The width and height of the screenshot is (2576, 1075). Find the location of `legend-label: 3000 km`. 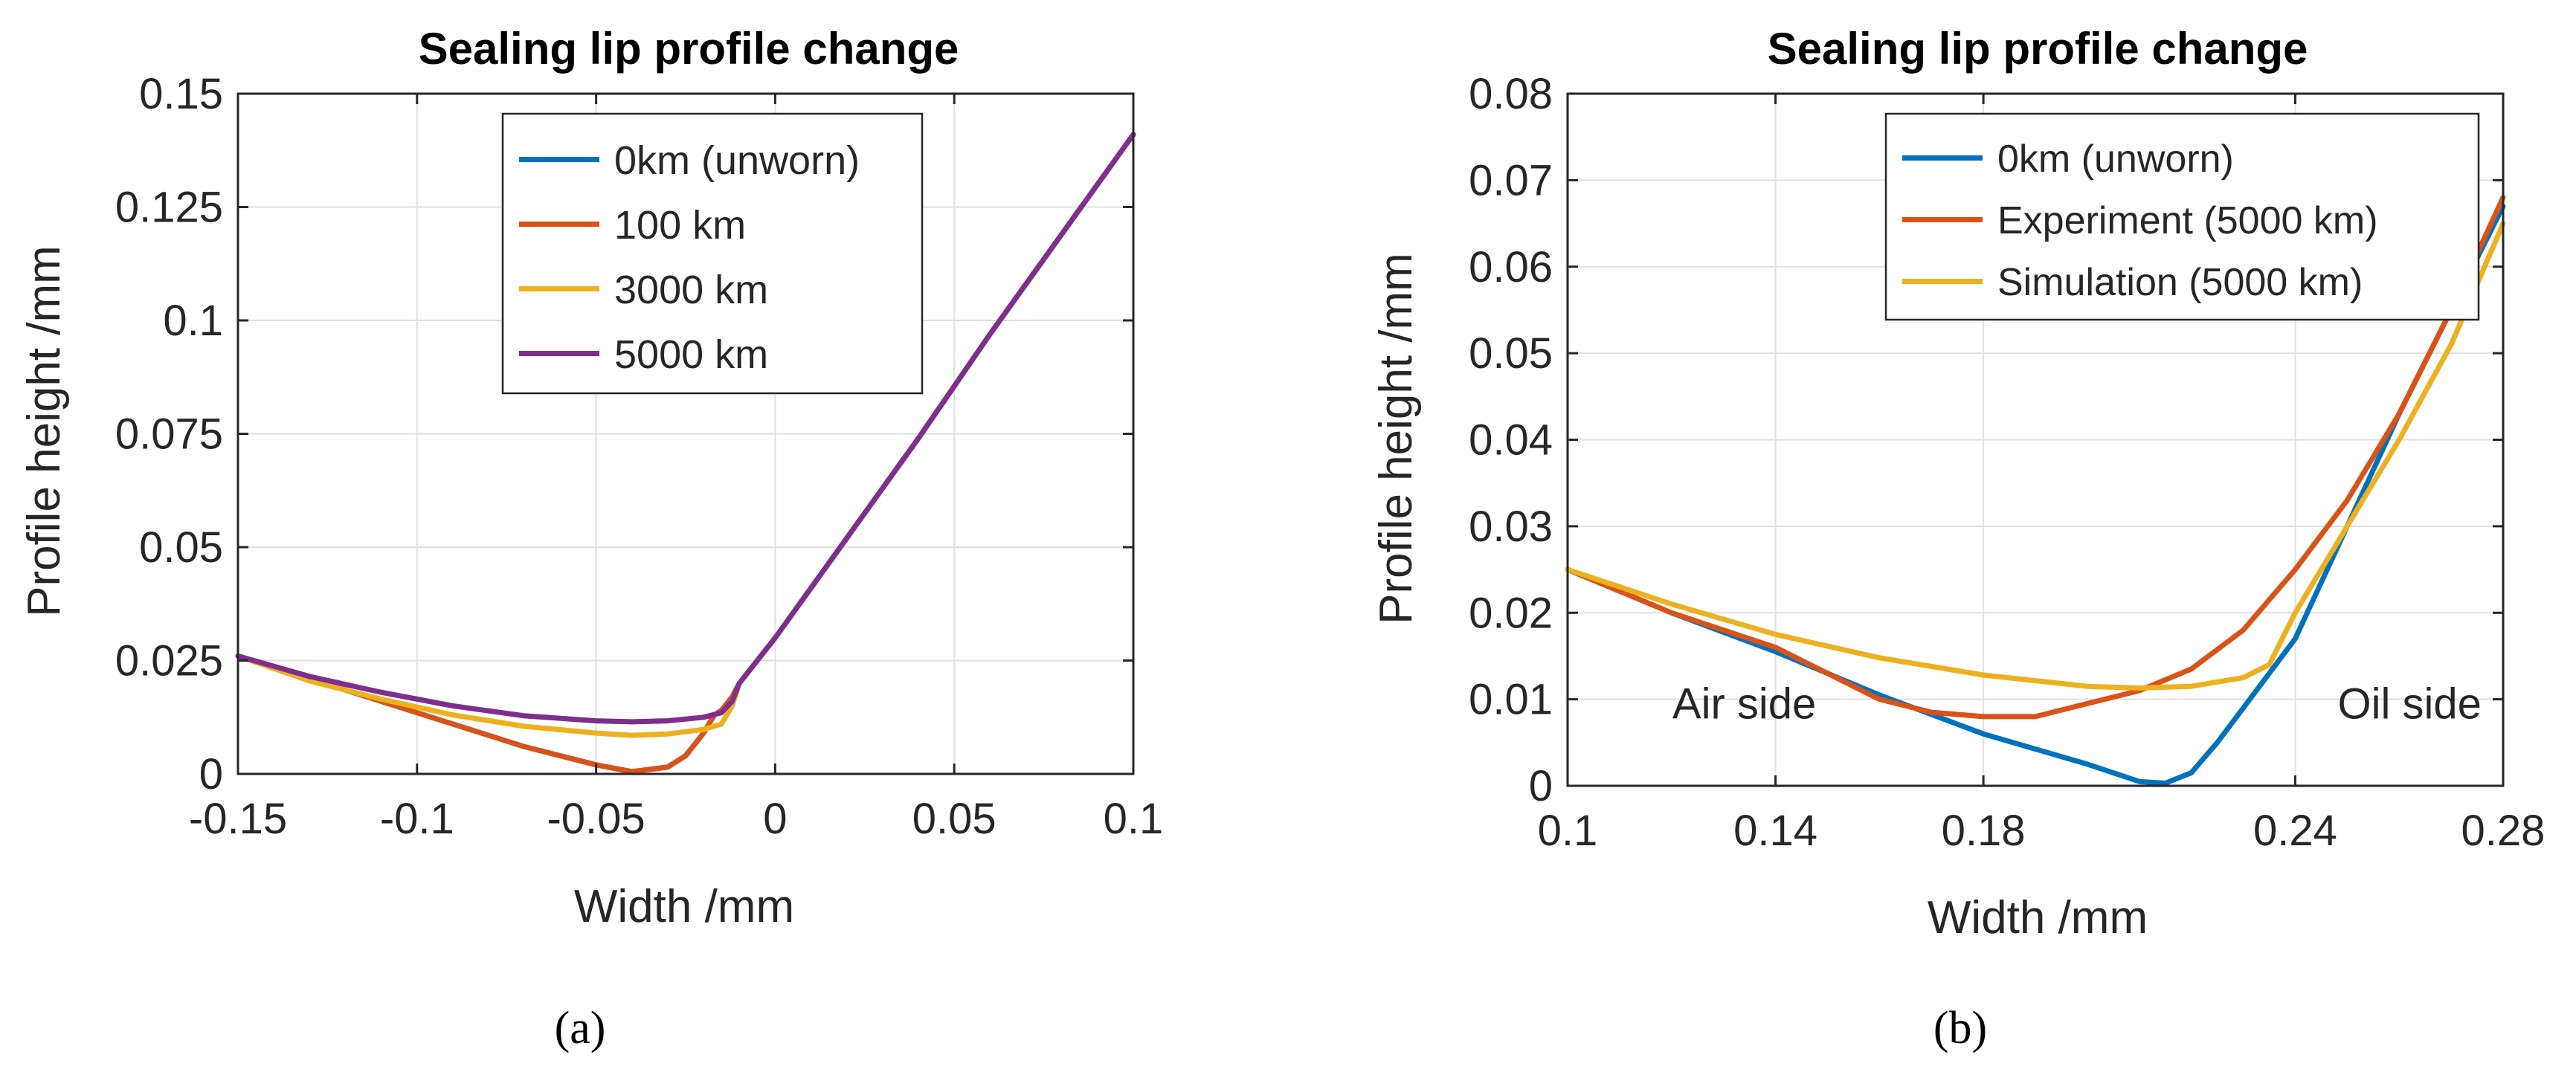

legend-label: 3000 km is located at coordinates (691, 290).